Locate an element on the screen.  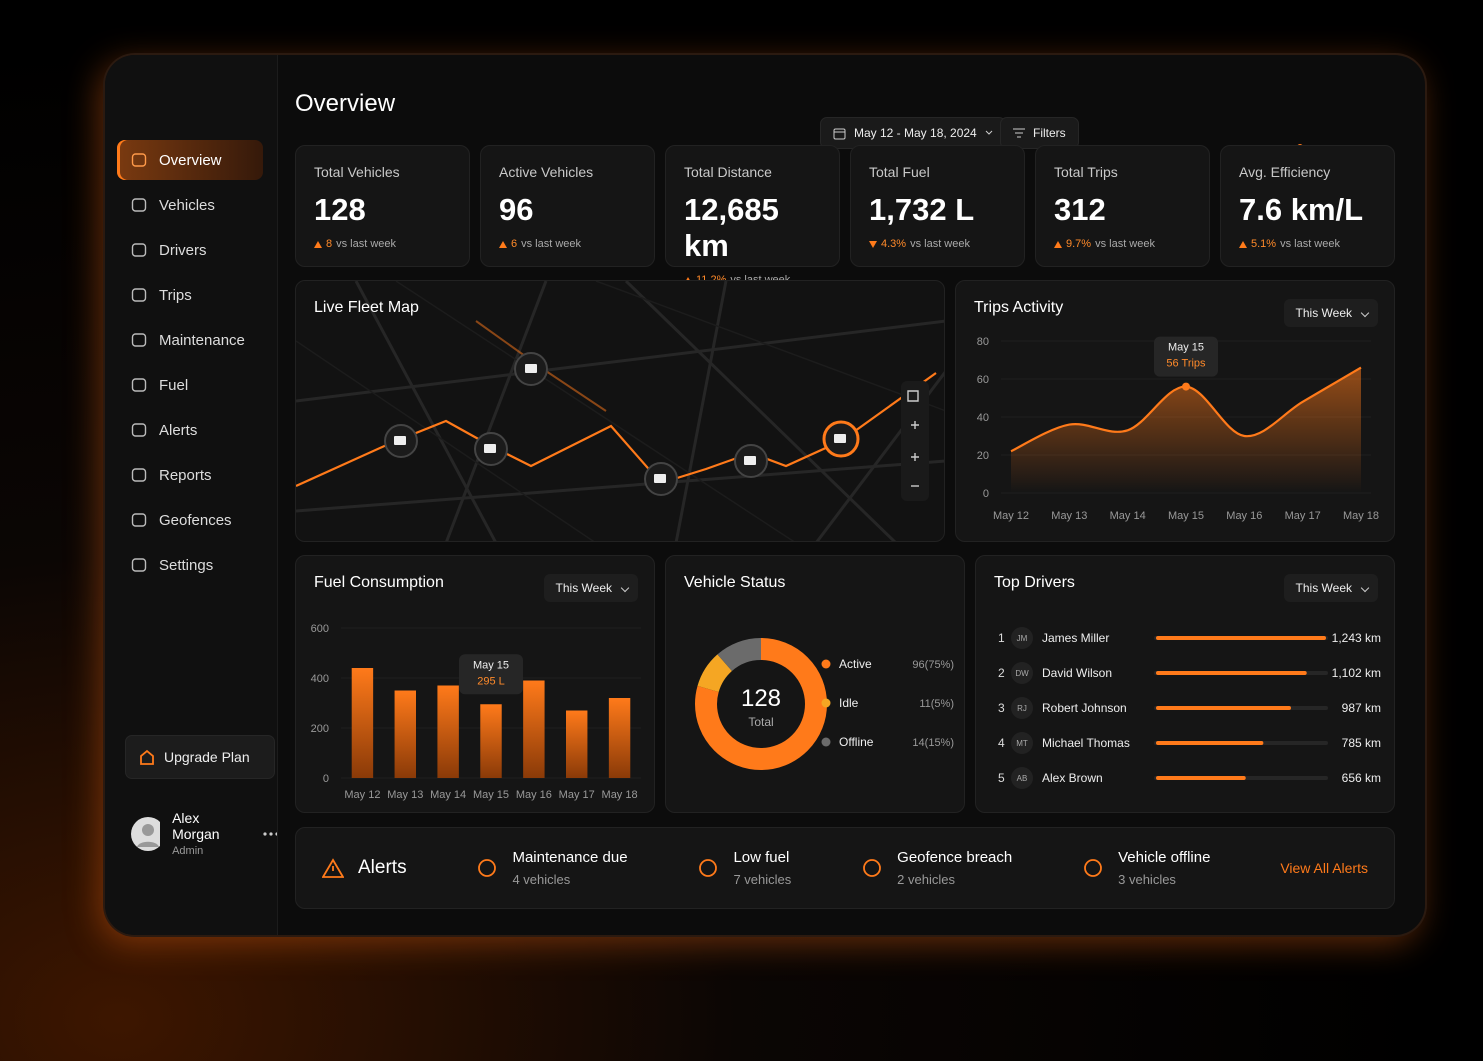
alert-item: Geofence breach 2 vehicles is located at coordinates (936, 868).